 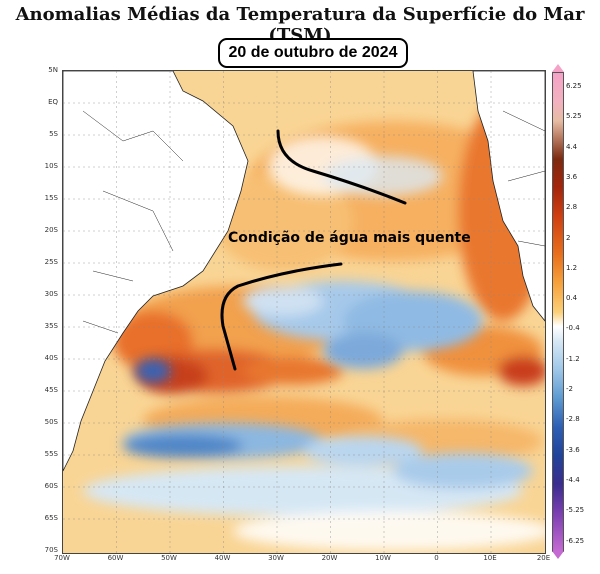 What do you see at coordinates (575, 510) in the screenshot?
I see `colorbar-label: -5.25` at bounding box center [575, 510].